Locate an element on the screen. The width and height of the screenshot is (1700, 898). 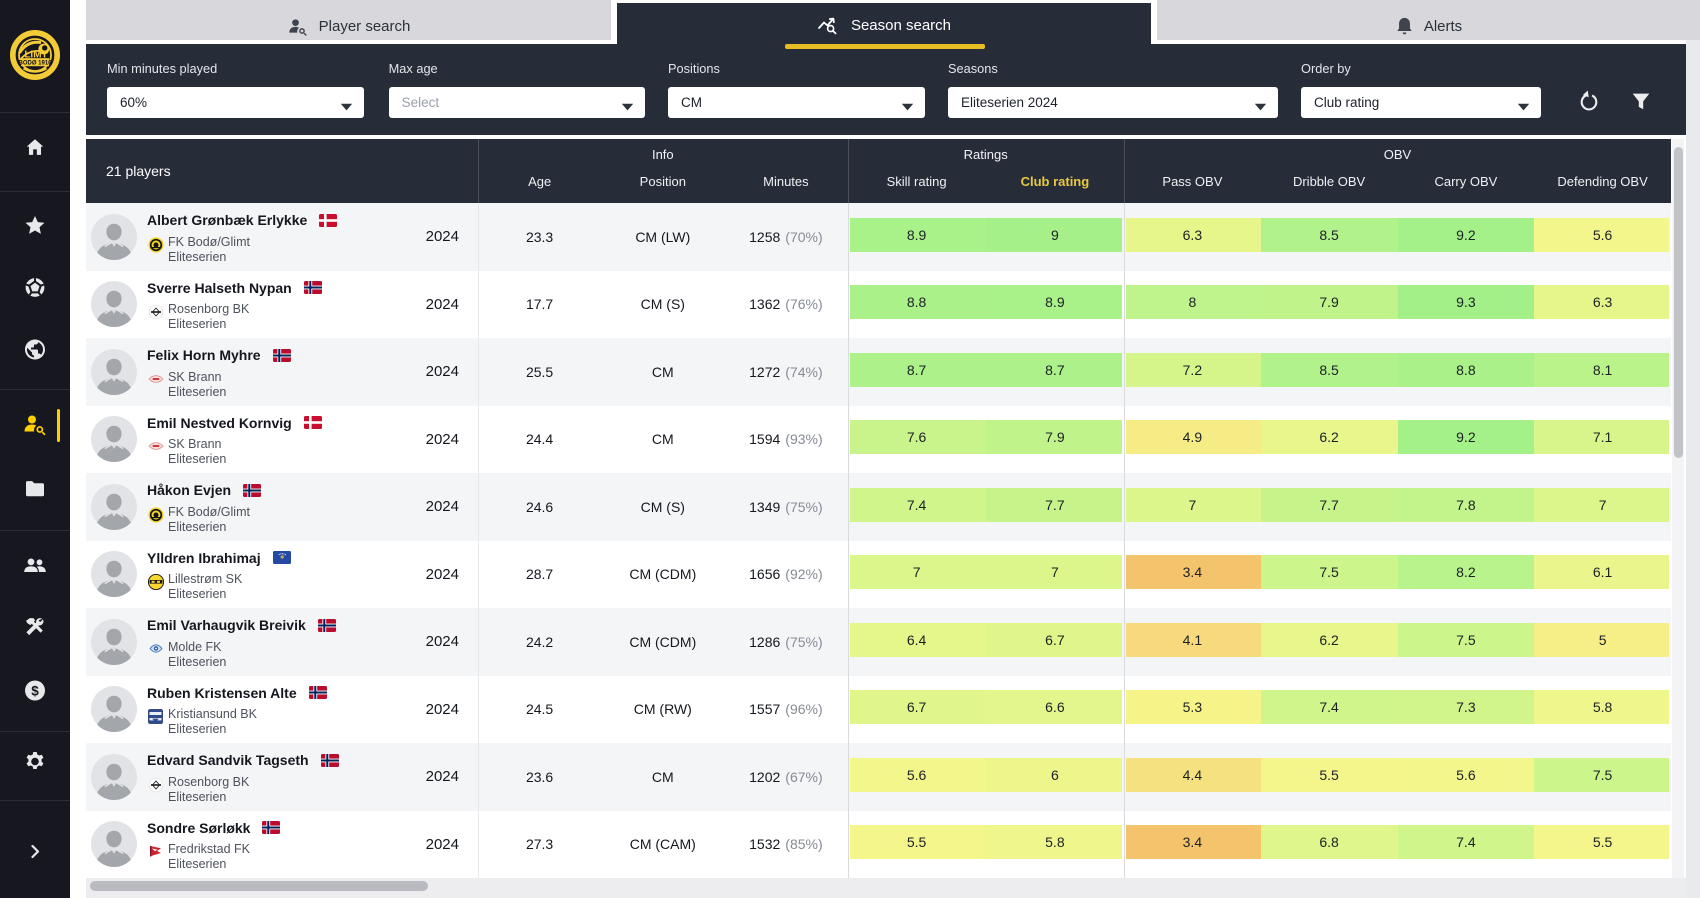
svg-text: BODØ 1916 is located at coordinates (35, 64).